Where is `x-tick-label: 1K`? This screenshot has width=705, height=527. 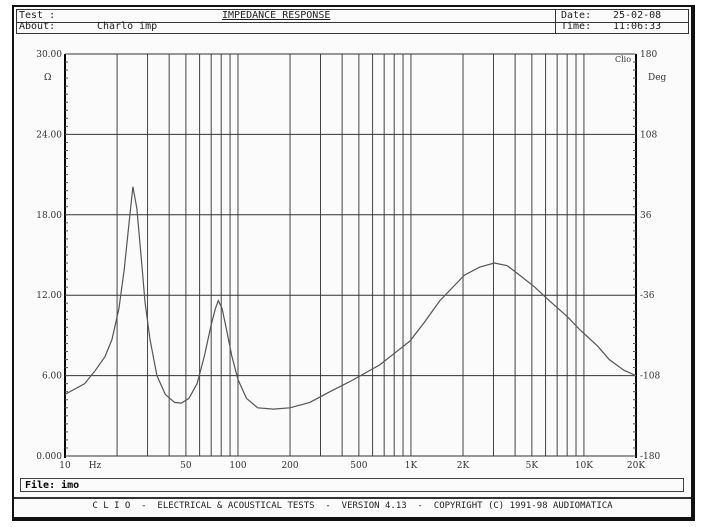 x-tick-label: 1K is located at coordinates (411, 466).